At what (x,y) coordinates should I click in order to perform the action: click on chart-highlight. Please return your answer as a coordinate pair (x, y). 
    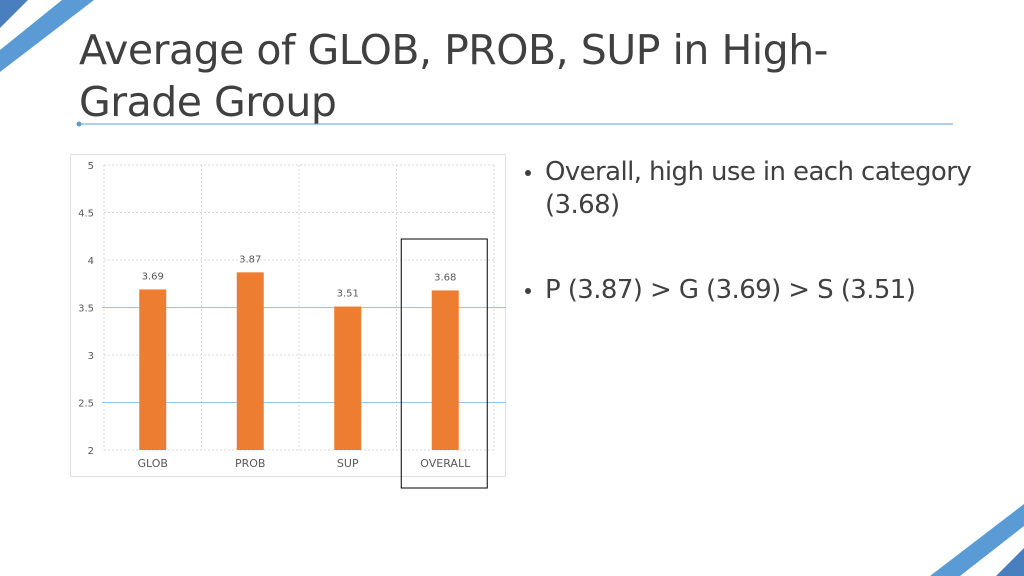
    Looking at the image, I should click on (444, 363).